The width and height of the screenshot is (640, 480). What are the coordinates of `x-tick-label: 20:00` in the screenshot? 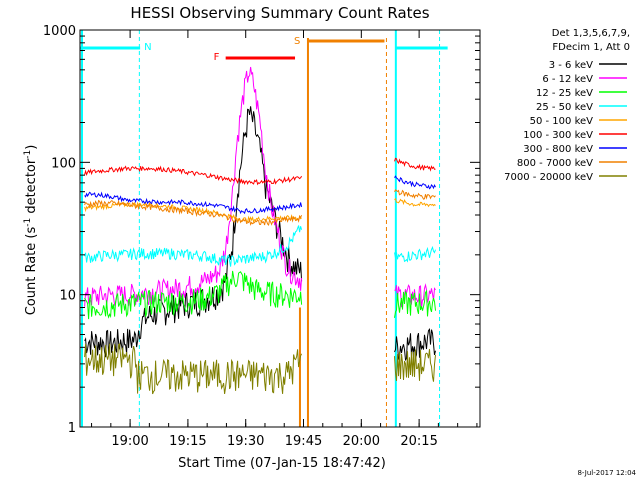 It's located at (361, 441).